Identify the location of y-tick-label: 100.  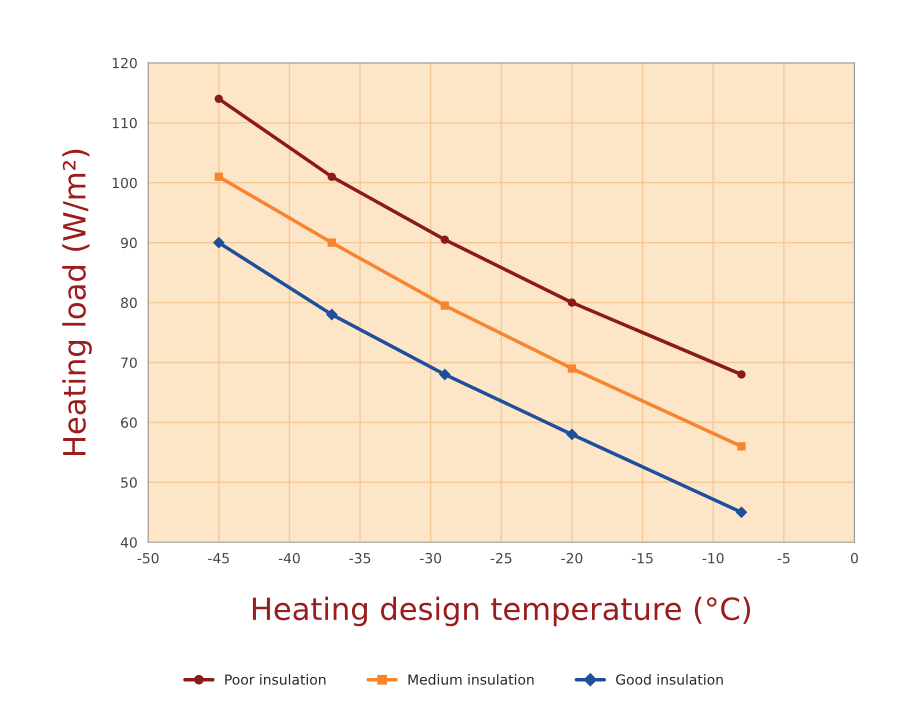
(124, 183).